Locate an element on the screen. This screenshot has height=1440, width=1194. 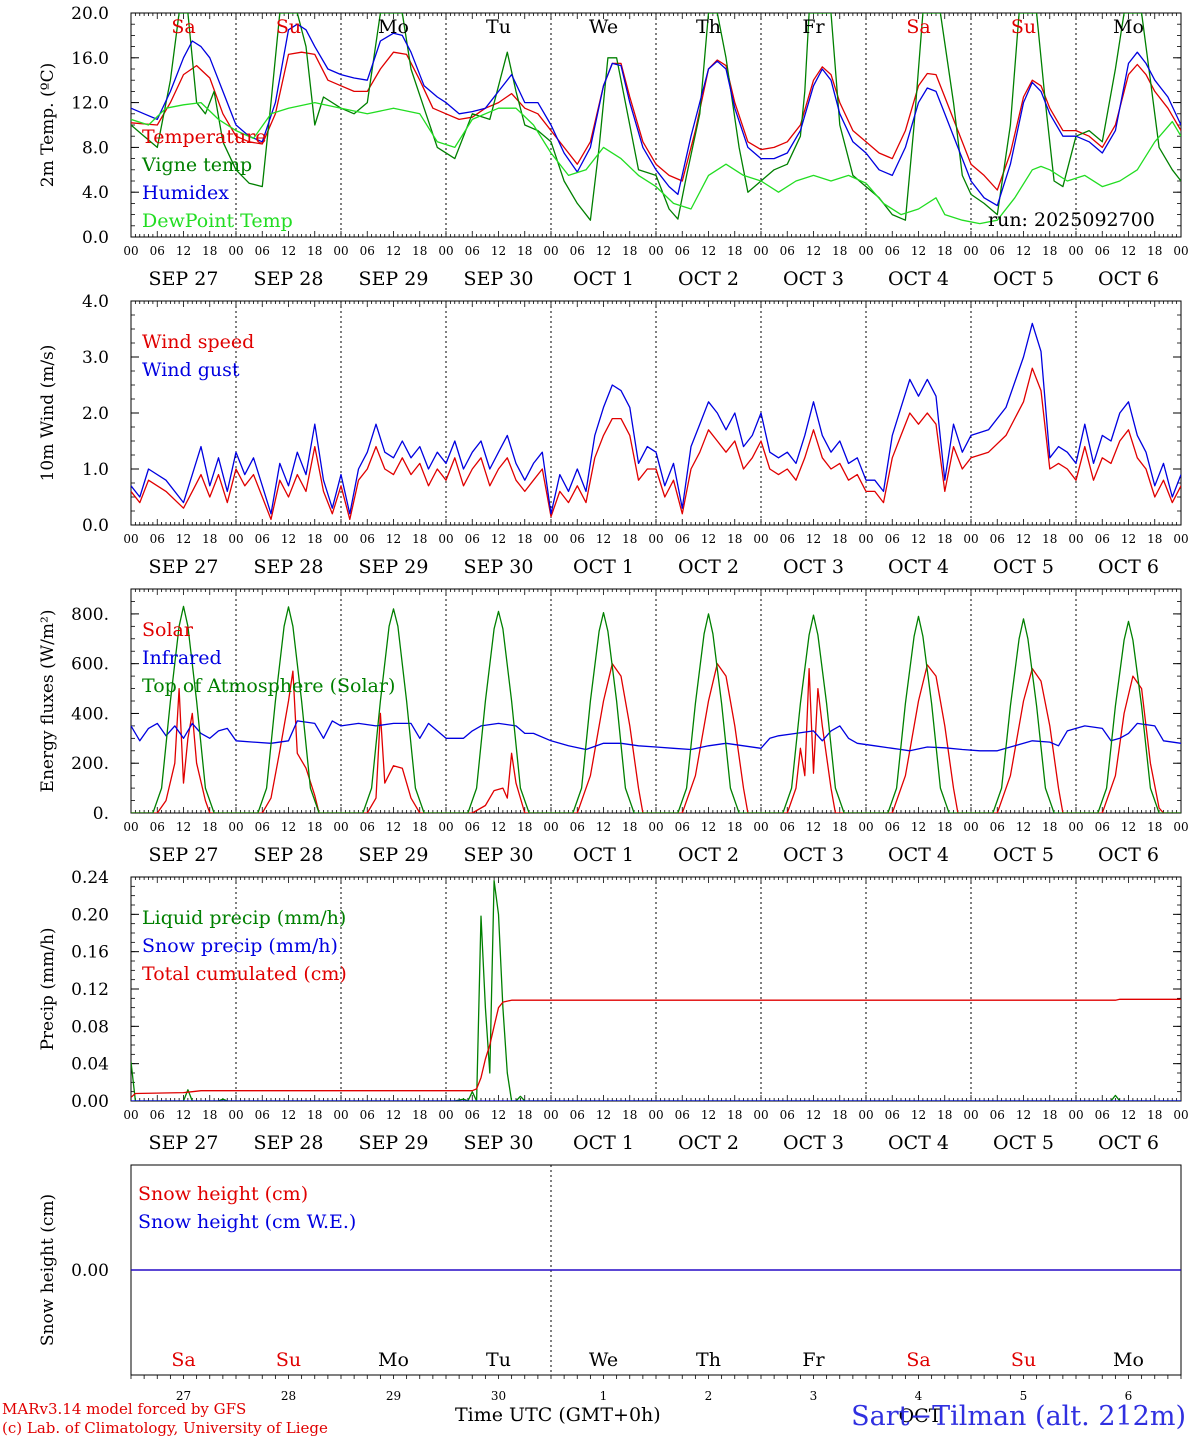
y-tick-label: 600. is located at coordinates (90, 665).